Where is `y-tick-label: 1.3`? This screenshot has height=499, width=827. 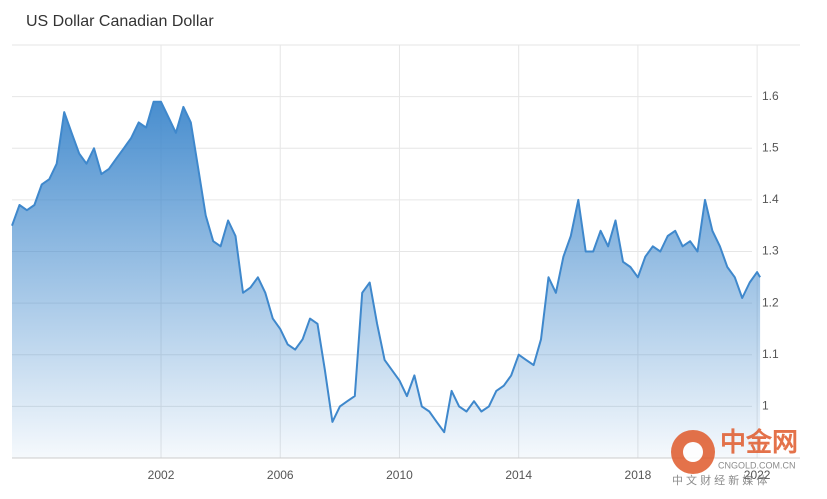
y-tick-label: 1.3 is located at coordinates (770, 251).